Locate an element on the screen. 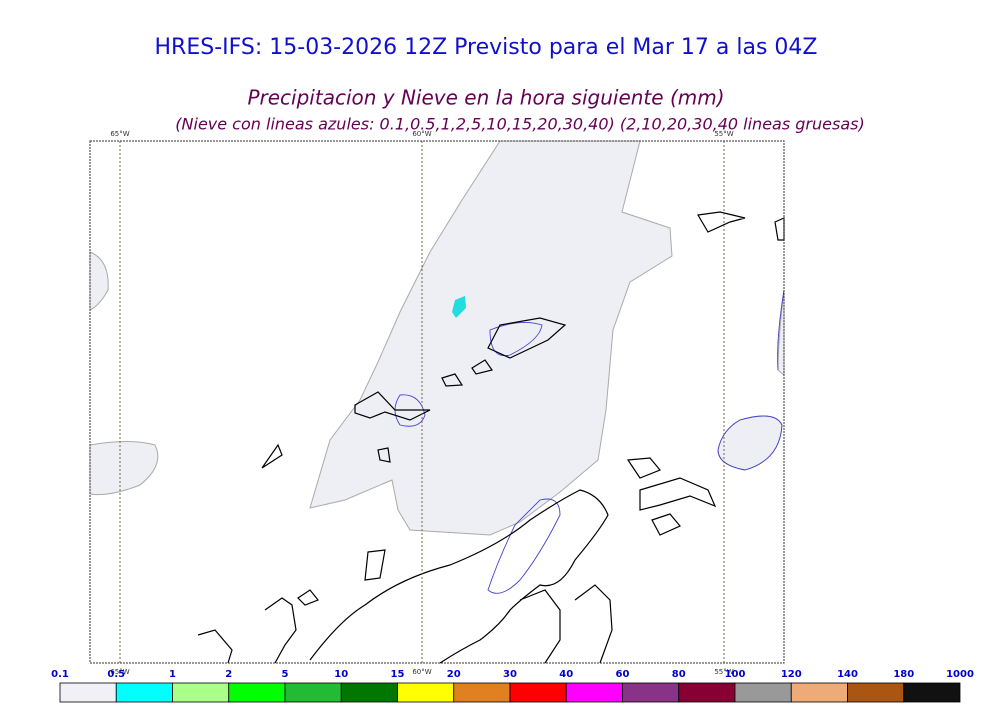 The width and height of the screenshot is (1000, 711). snow-patch is located at coordinates (459, 307).